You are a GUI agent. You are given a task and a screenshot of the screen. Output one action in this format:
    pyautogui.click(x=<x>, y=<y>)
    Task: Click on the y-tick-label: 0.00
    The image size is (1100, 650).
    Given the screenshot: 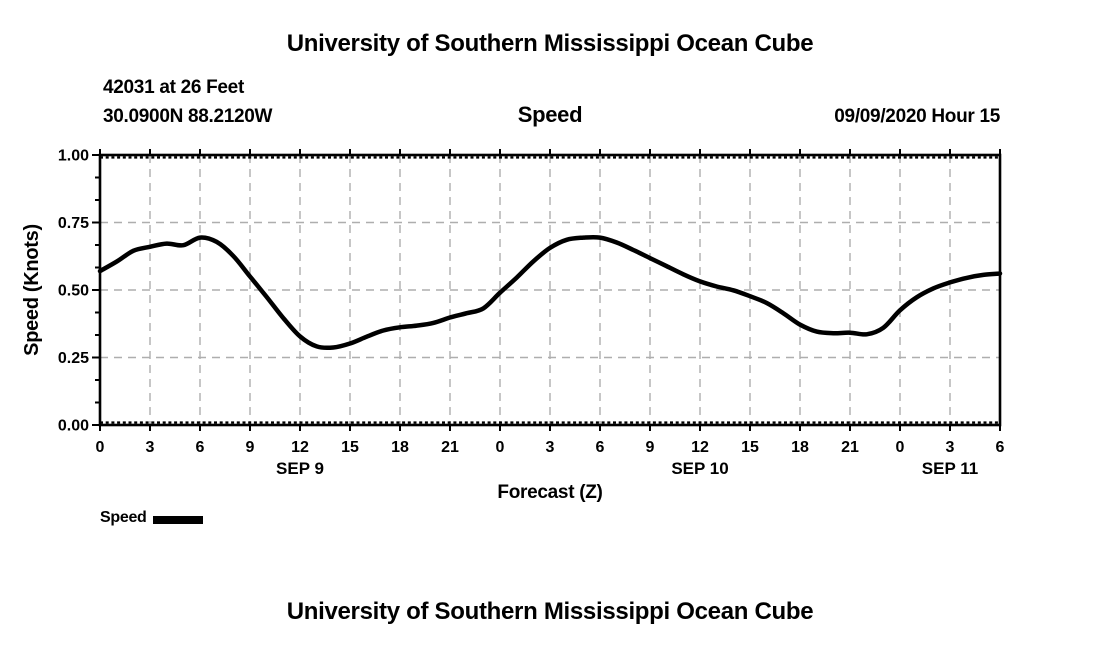 What is the action you would take?
    pyautogui.click(x=73, y=426)
    